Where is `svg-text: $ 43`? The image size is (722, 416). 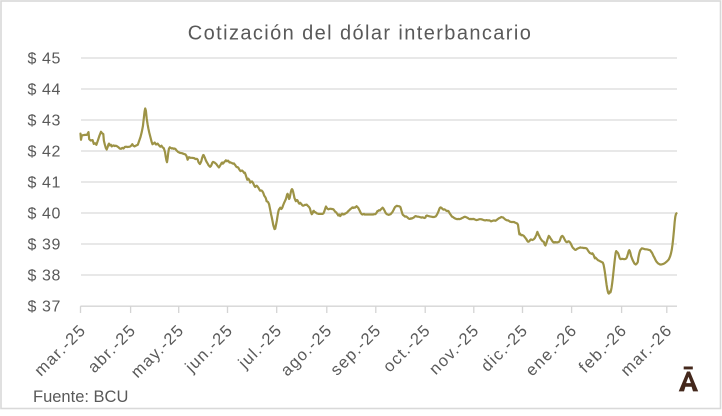
svg-text: $ 43 is located at coordinates (44, 121).